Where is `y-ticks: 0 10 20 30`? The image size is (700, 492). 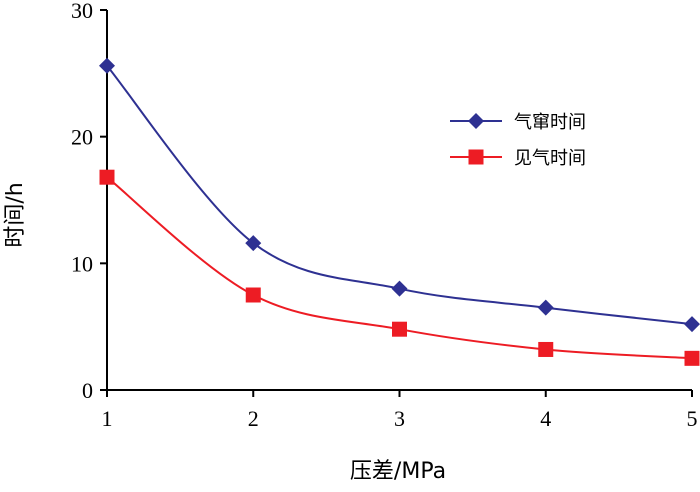
y-ticks: 0 10 20 30 is located at coordinates (89, 201).